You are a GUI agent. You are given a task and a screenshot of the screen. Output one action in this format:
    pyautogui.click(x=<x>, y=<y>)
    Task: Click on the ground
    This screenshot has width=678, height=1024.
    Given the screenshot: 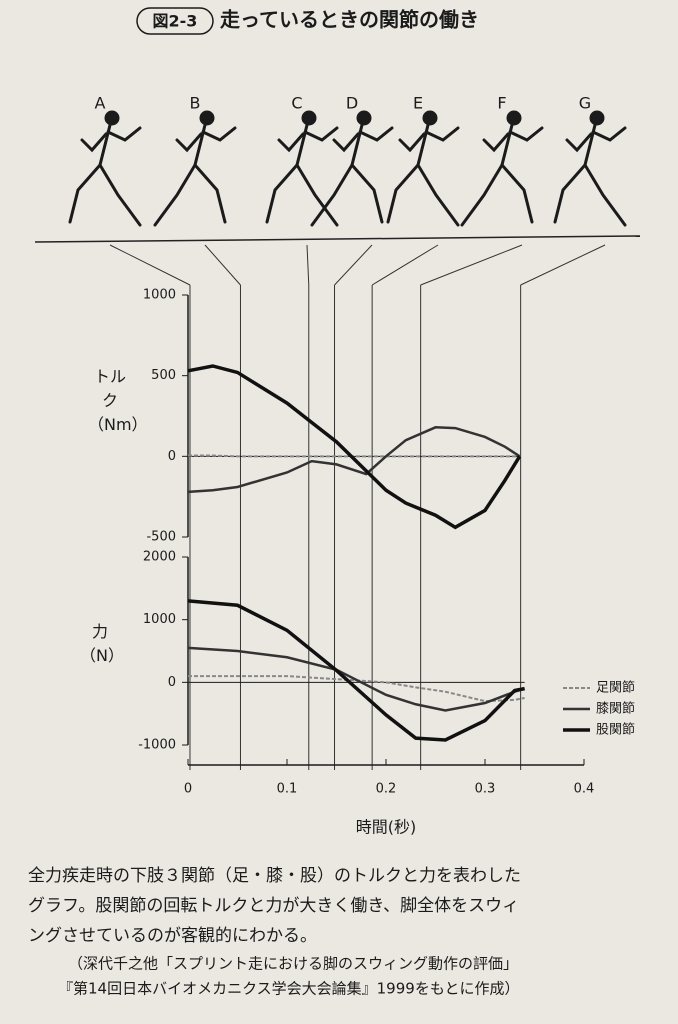 What is the action you would take?
    pyautogui.click(x=337, y=239)
    